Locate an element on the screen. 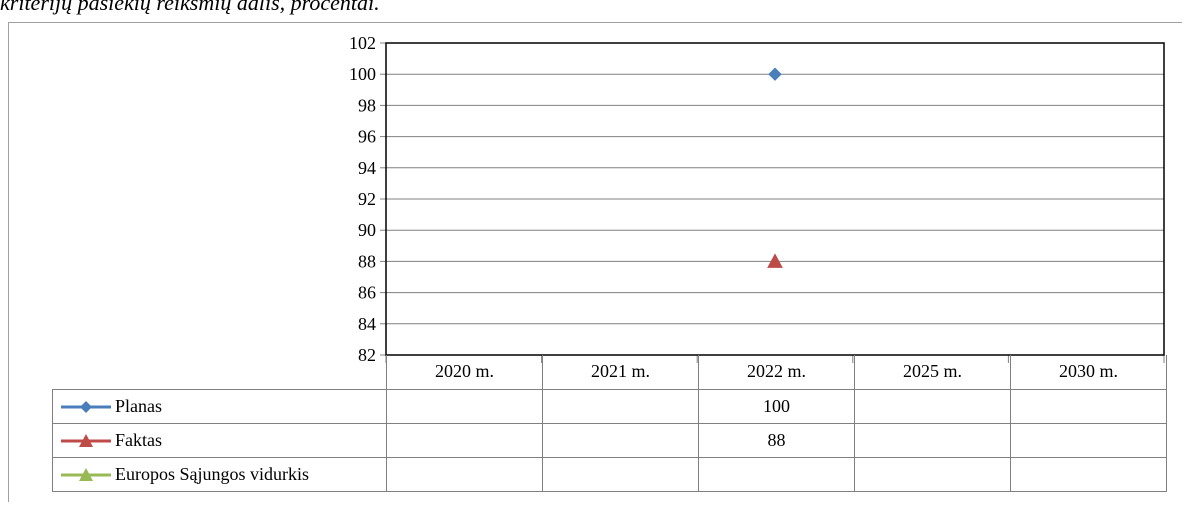 This screenshot has height=505, width=1184. x-category-label: 2022 m. is located at coordinates (776, 372).